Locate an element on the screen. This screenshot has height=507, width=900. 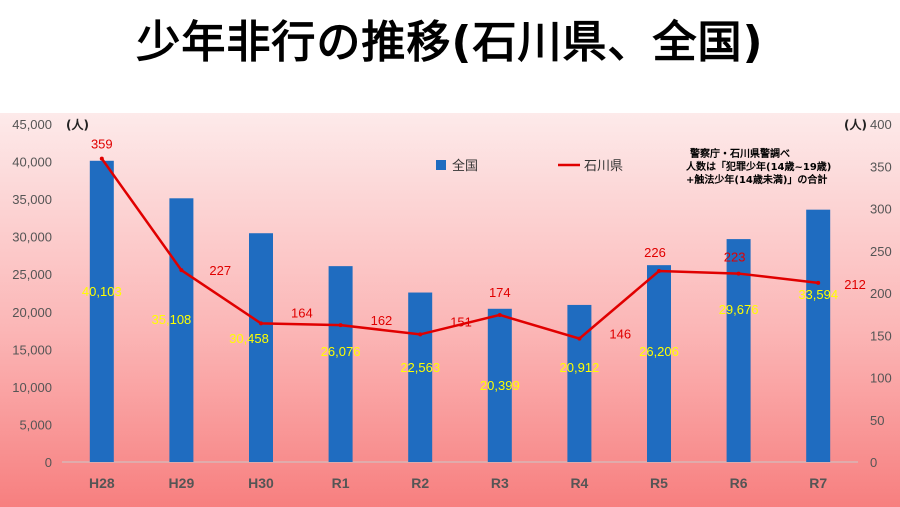
line-value-label: 212 is located at coordinates (855, 284).